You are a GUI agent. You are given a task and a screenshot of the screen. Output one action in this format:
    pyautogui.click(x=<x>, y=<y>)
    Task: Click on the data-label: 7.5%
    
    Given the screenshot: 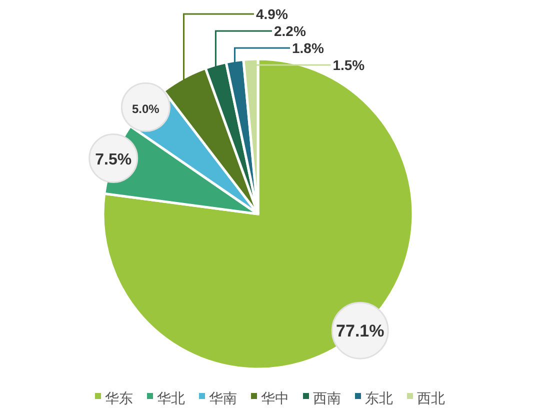 What is the action you would take?
    pyautogui.click(x=113, y=159)
    